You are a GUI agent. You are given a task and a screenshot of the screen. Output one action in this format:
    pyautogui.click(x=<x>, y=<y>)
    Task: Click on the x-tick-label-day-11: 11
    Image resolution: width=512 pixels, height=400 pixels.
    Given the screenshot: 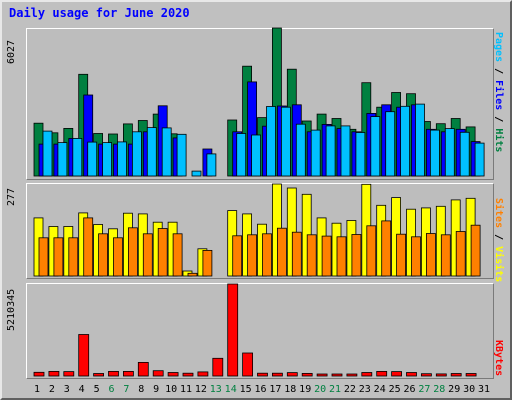 What is the action you would take?
    pyautogui.click(x=186, y=389)
    